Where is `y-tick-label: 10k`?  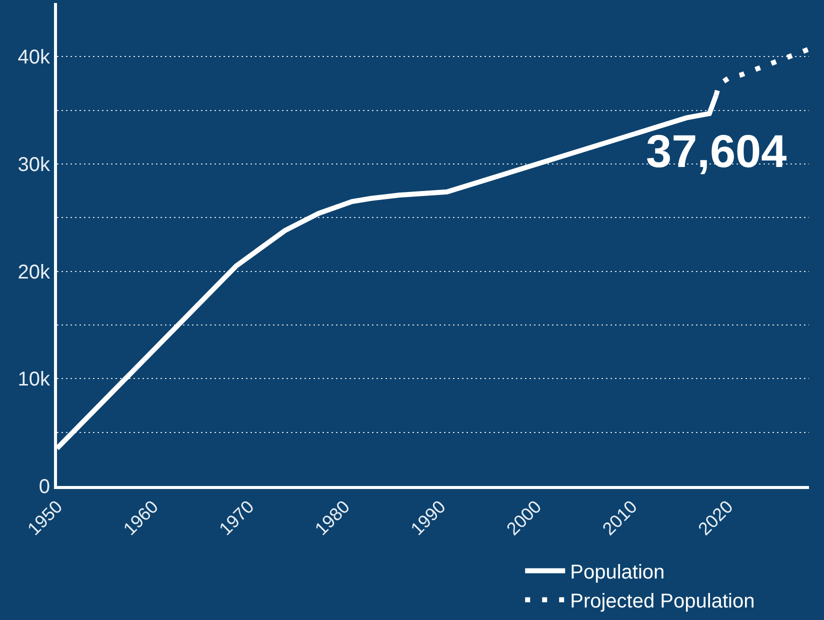 y-tick-label: 10k is located at coordinates (34, 379).